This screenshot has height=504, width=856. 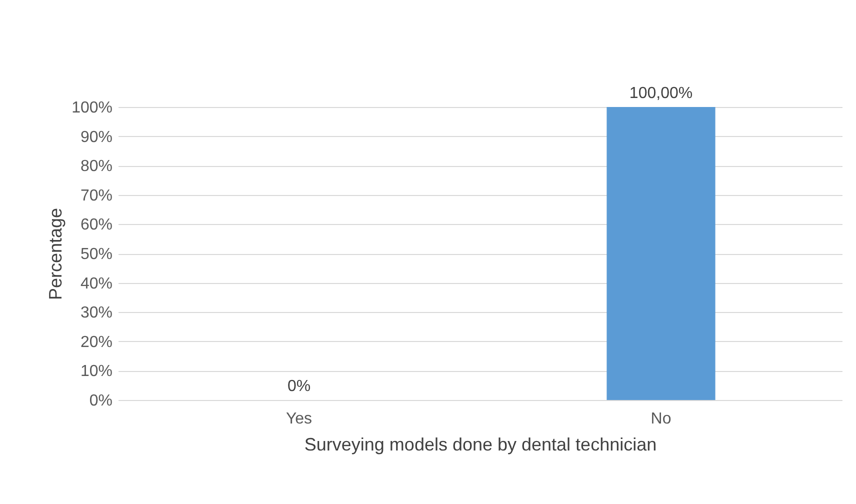 I want to click on y-tick-label: 100%, so click(x=92, y=108).